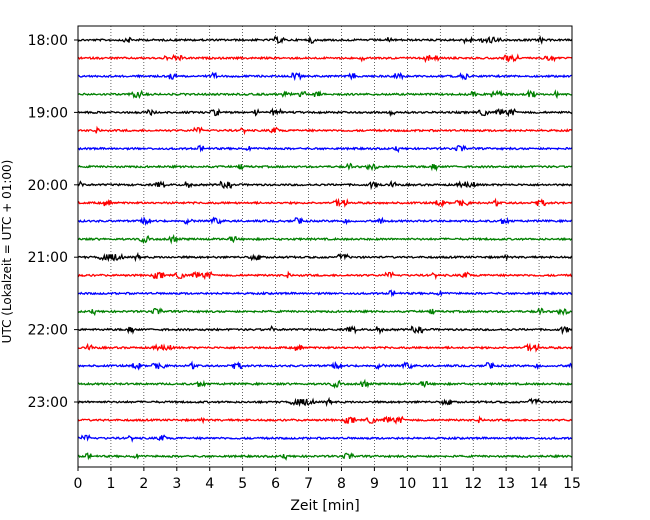  Describe the element at coordinates (341, 484) in the screenshot. I see `x-tick-label: 8` at that location.